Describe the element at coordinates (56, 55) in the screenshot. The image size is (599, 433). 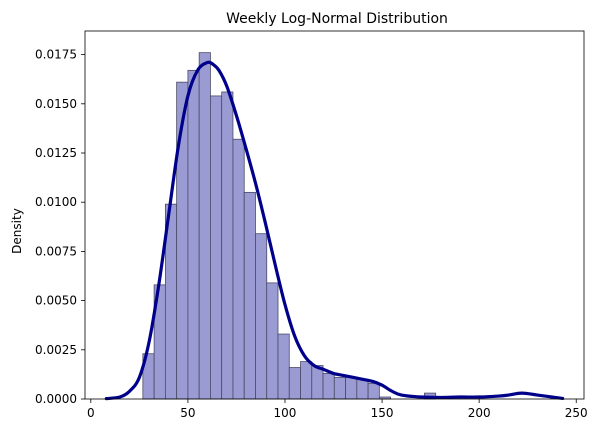
I see `y-tick-label: 0.0175` at that location.